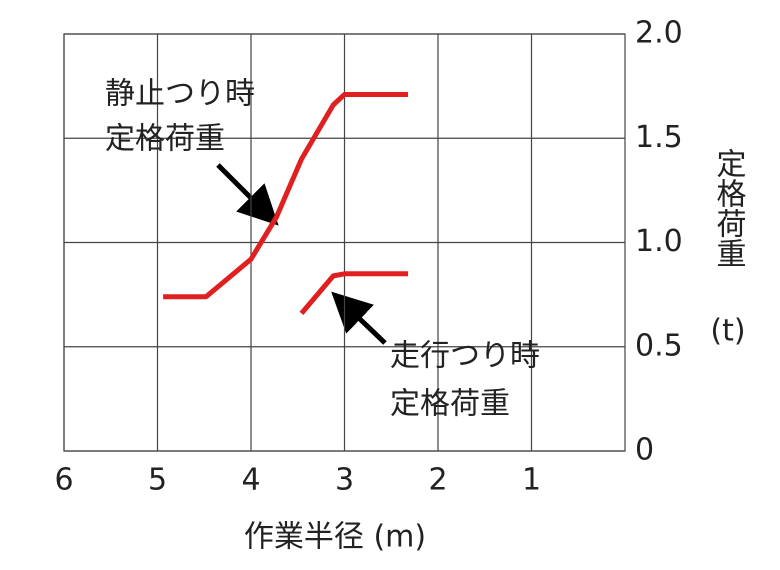  I want to click on annotation: 走行つり時, so click(465, 356).